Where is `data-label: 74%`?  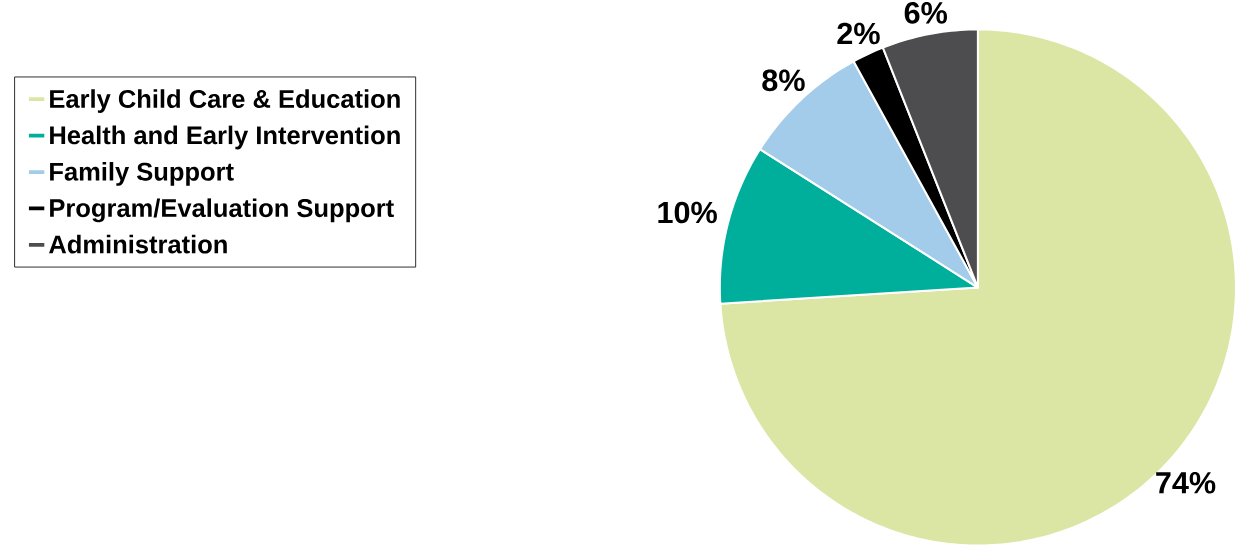 data-label: 74% is located at coordinates (1186, 483).